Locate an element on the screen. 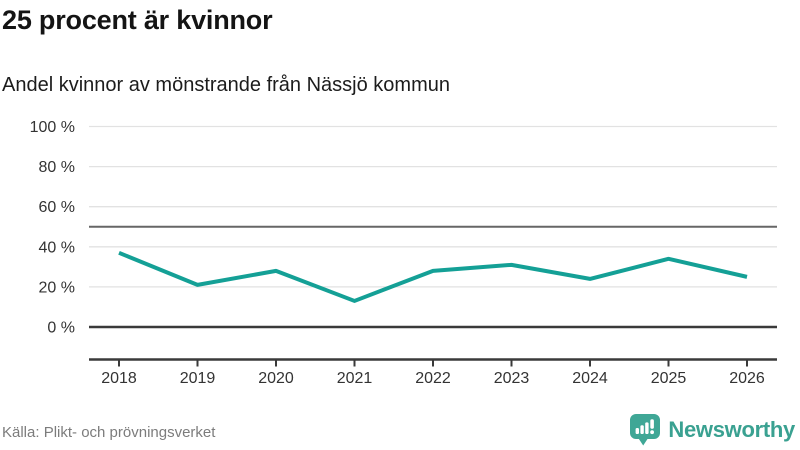  newsworthy-wordmark: Newsworthy is located at coordinates (731, 429).